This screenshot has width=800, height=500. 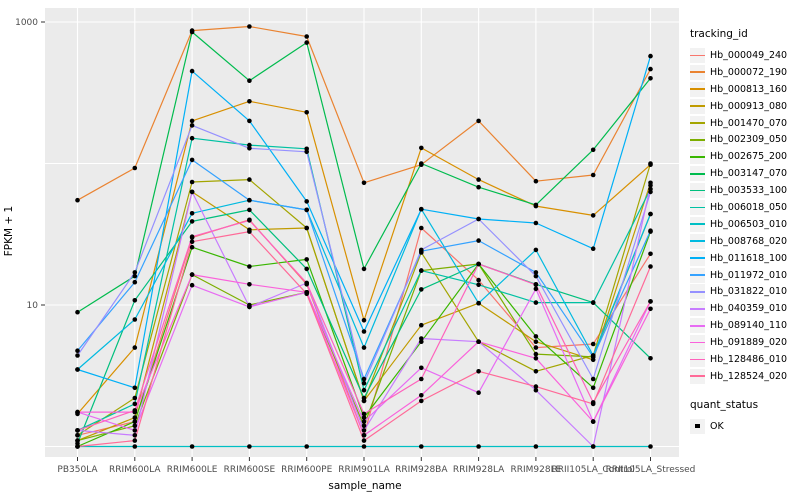 I want to click on legend-item-label: Hb_128486_010, so click(x=749, y=359).